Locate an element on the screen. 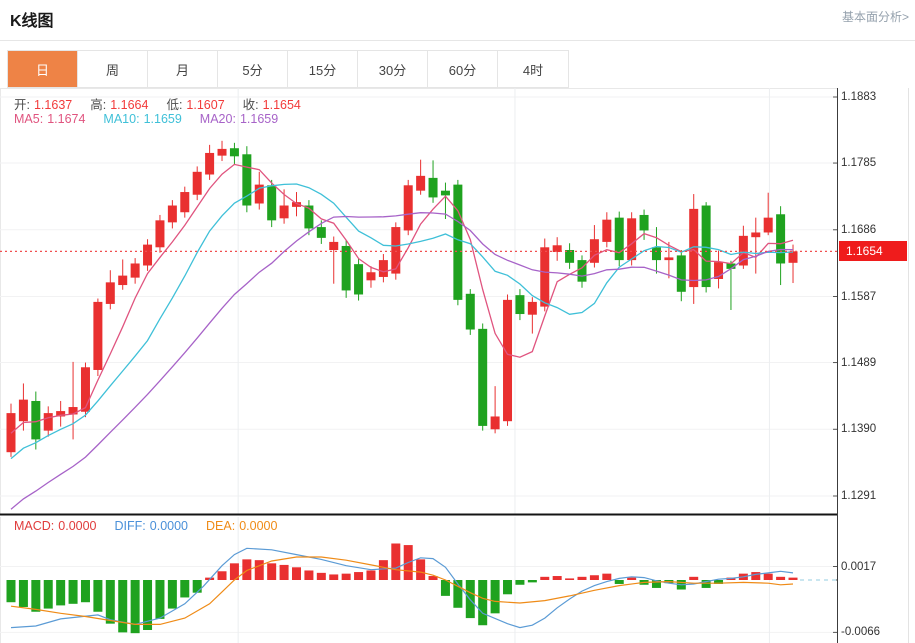 This screenshot has width=915, height=643. period-tab-60分: 60分 is located at coordinates (463, 69).